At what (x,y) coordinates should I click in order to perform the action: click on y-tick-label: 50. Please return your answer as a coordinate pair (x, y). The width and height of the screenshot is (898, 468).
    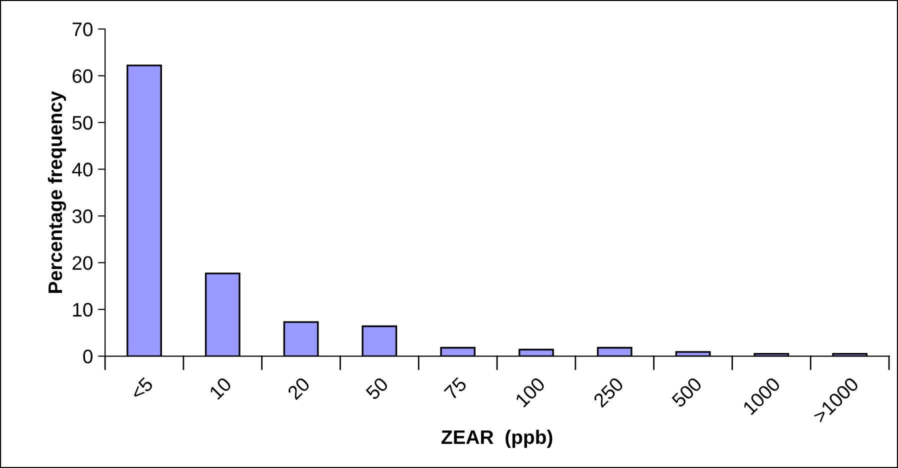
    Looking at the image, I should click on (82, 123).